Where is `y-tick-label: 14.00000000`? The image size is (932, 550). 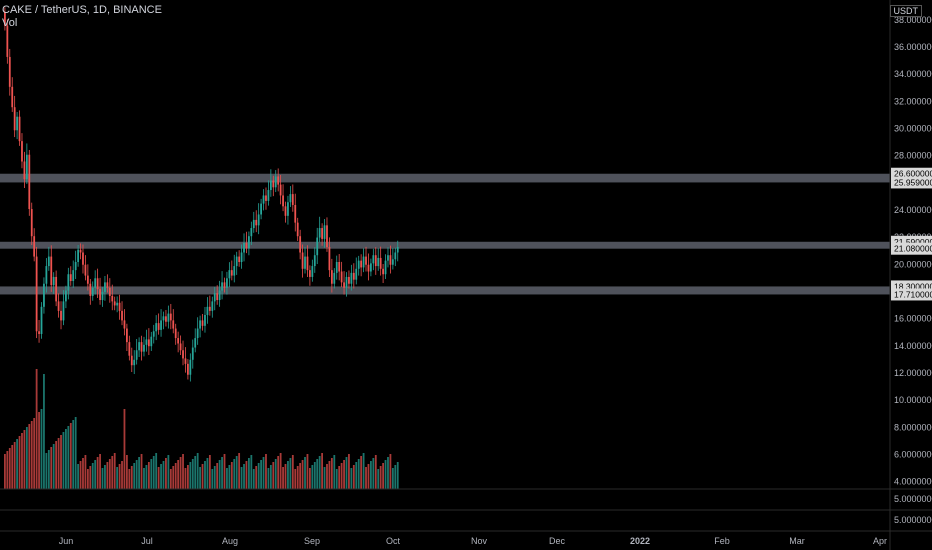
y-tick-label: 14.00000000 is located at coordinates (913, 346).